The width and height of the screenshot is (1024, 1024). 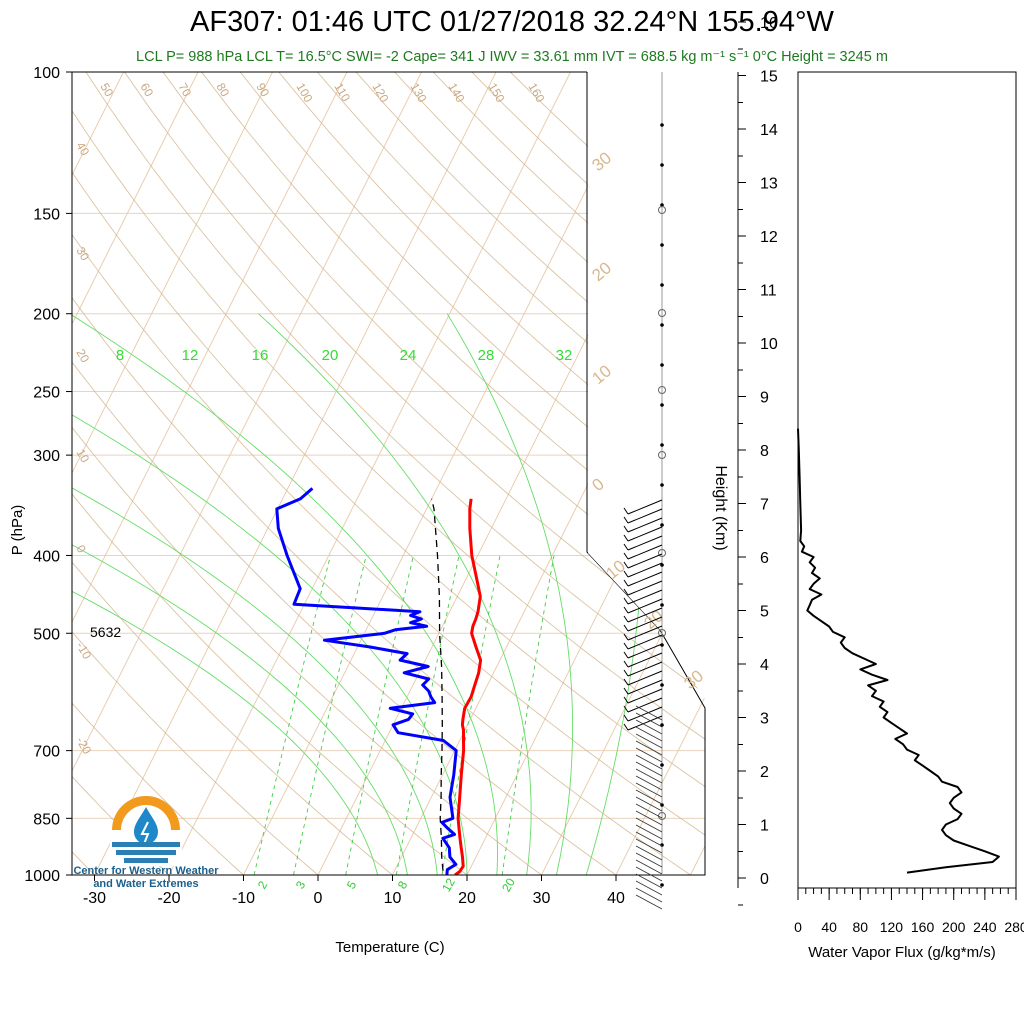 What do you see at coordinates (536, 93) in the screenshot?
I see `isotherm-label: 160` at bounding box center [536, 93].